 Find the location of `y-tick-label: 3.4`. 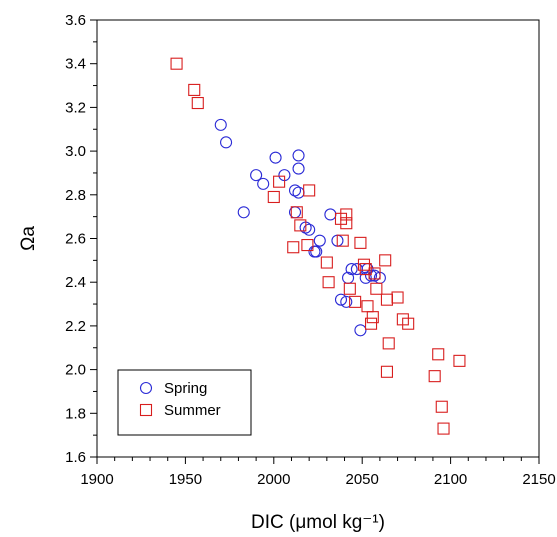

y-tick-label: 3.4 is located at coordinates (75, 64).